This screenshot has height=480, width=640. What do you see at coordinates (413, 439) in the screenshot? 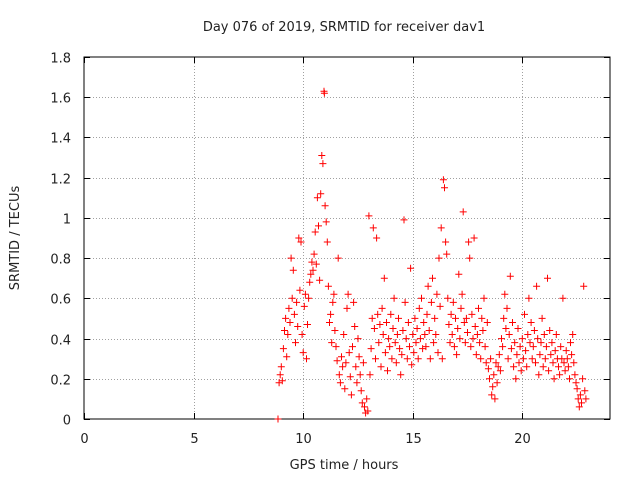
I see `x-tick-label: 15` at bounding box center [413, 439].